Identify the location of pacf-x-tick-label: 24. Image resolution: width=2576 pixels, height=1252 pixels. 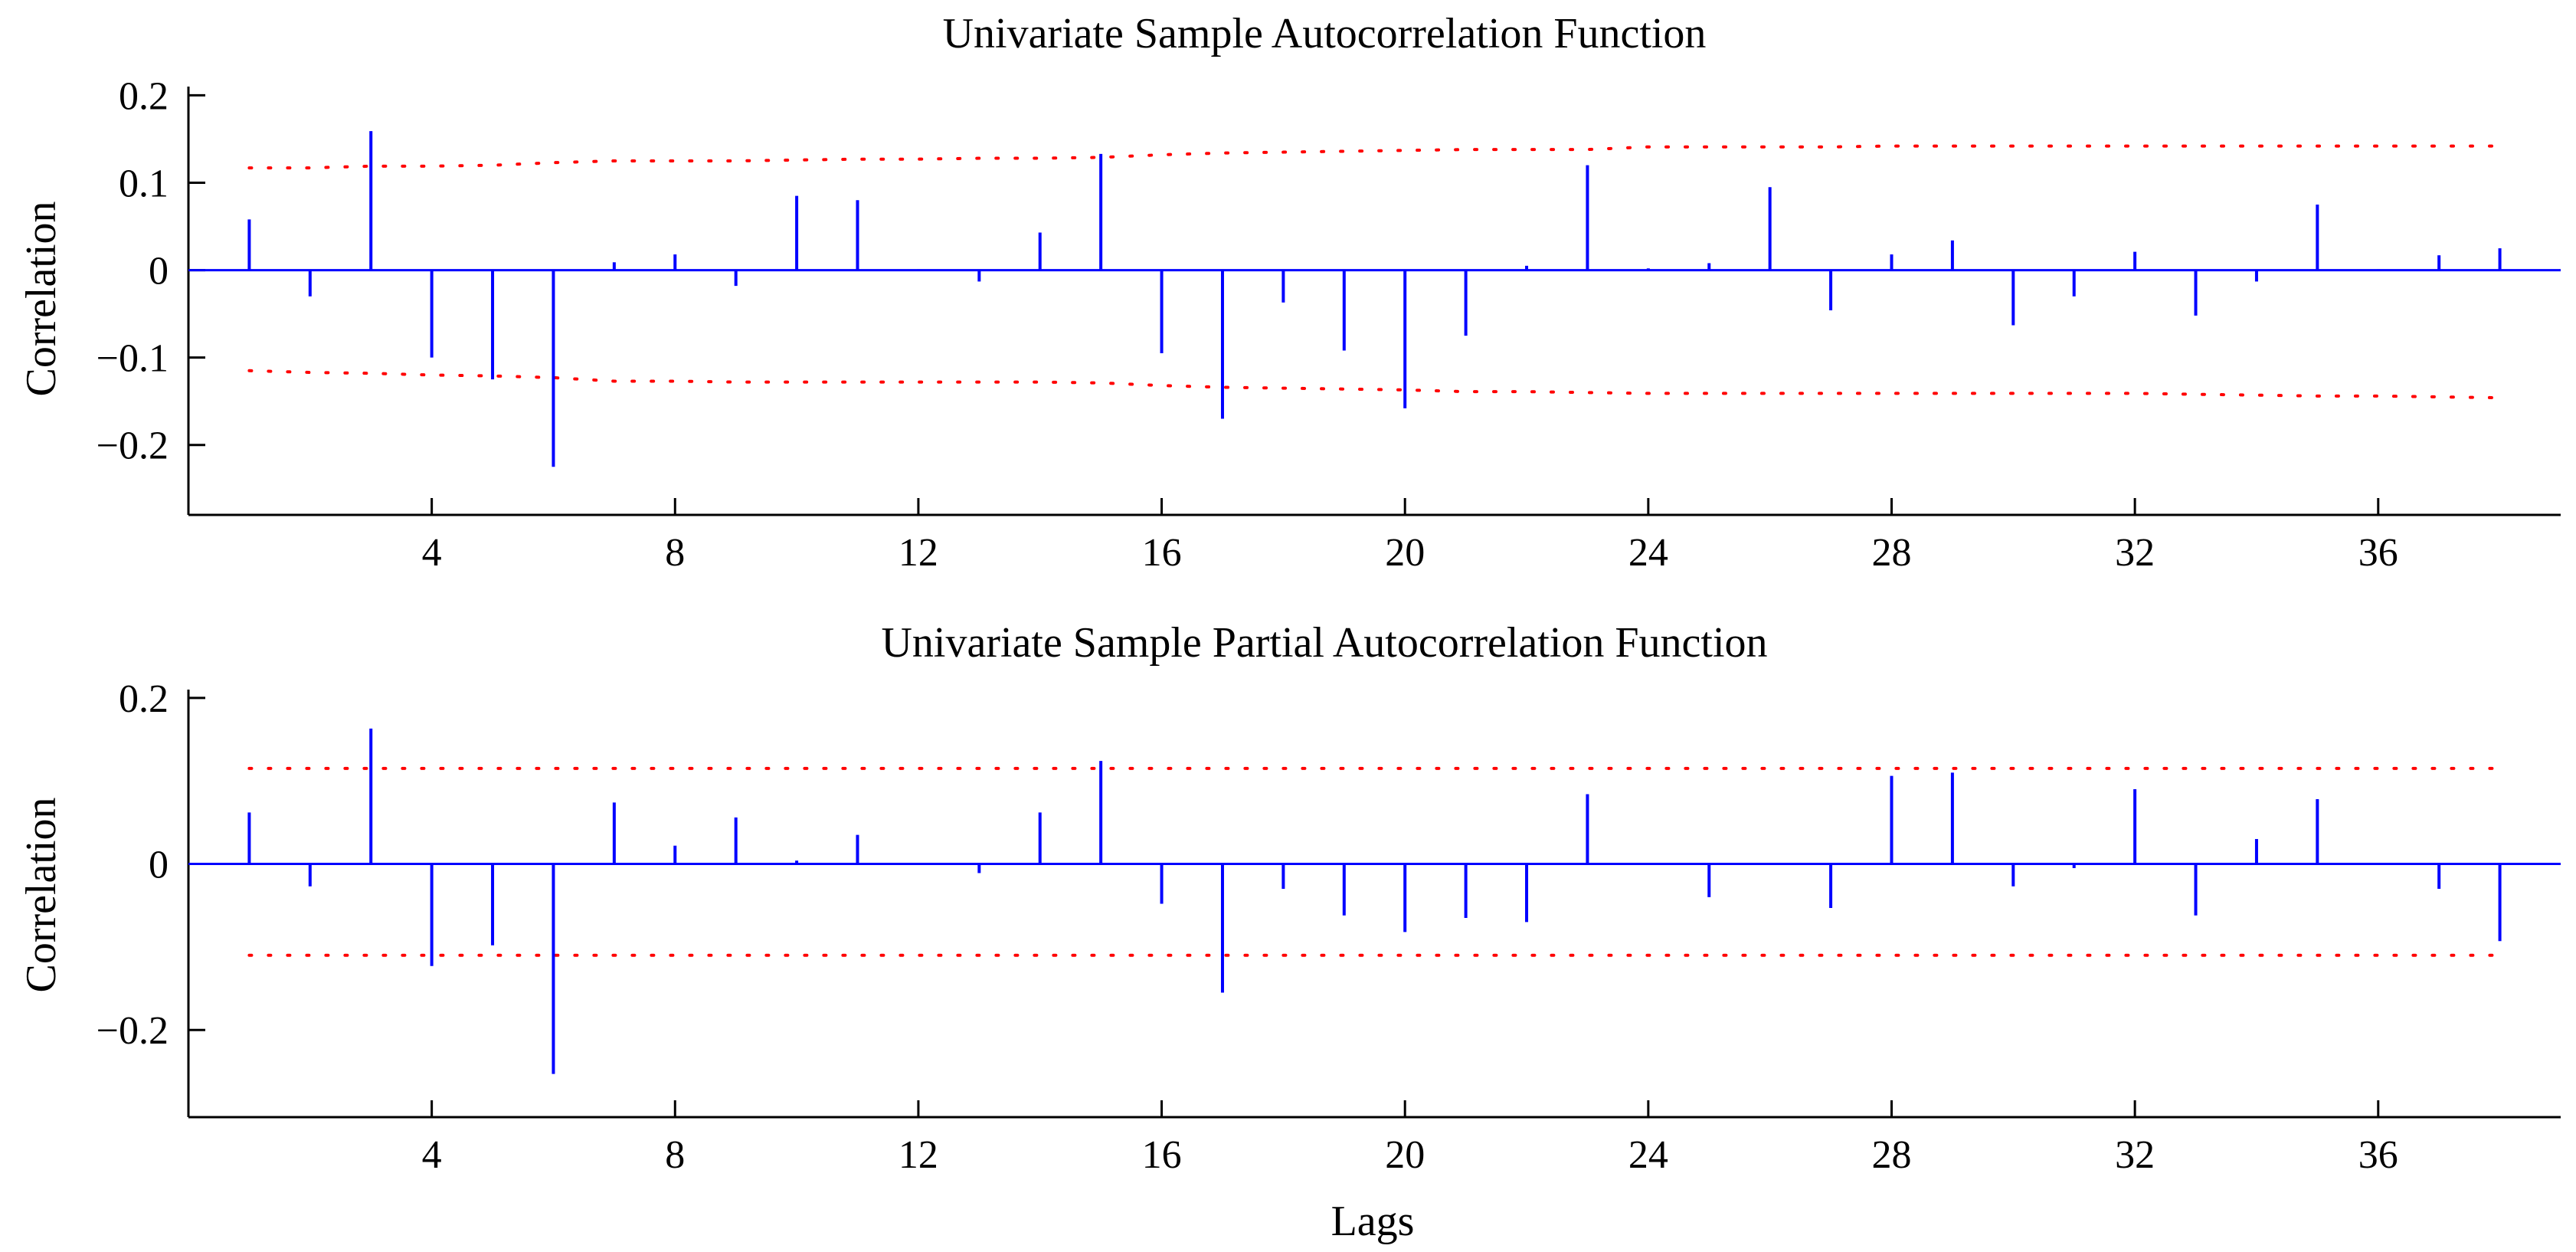
(1648, 1155).